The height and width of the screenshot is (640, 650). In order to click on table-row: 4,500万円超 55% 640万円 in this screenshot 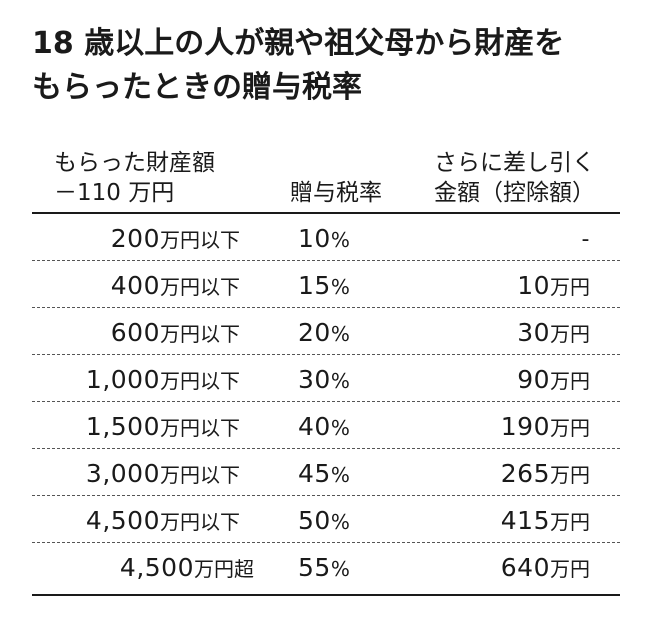, I will do `click(326, 567)`.